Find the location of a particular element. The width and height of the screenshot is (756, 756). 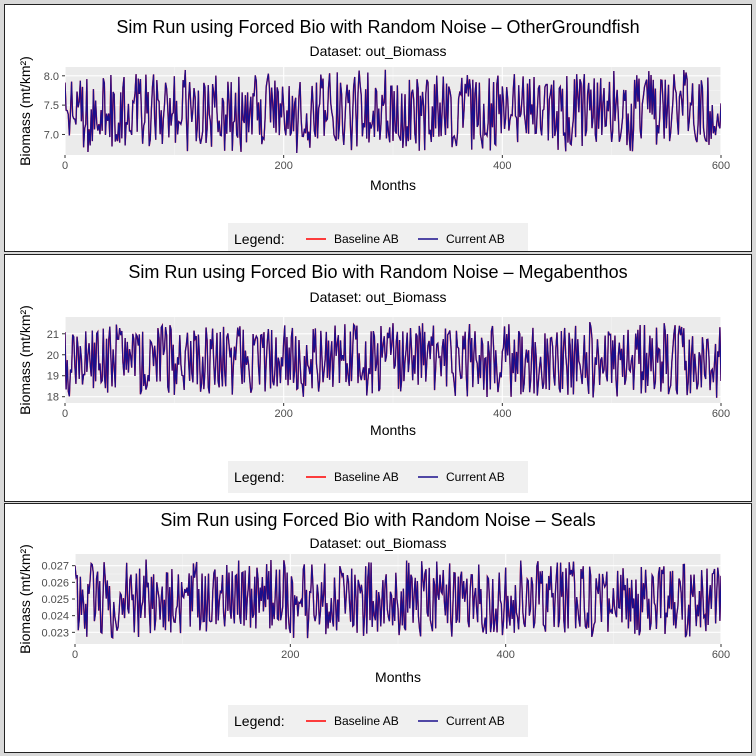

y-tick-label: 0.027 is located at coordinates (55, 567).